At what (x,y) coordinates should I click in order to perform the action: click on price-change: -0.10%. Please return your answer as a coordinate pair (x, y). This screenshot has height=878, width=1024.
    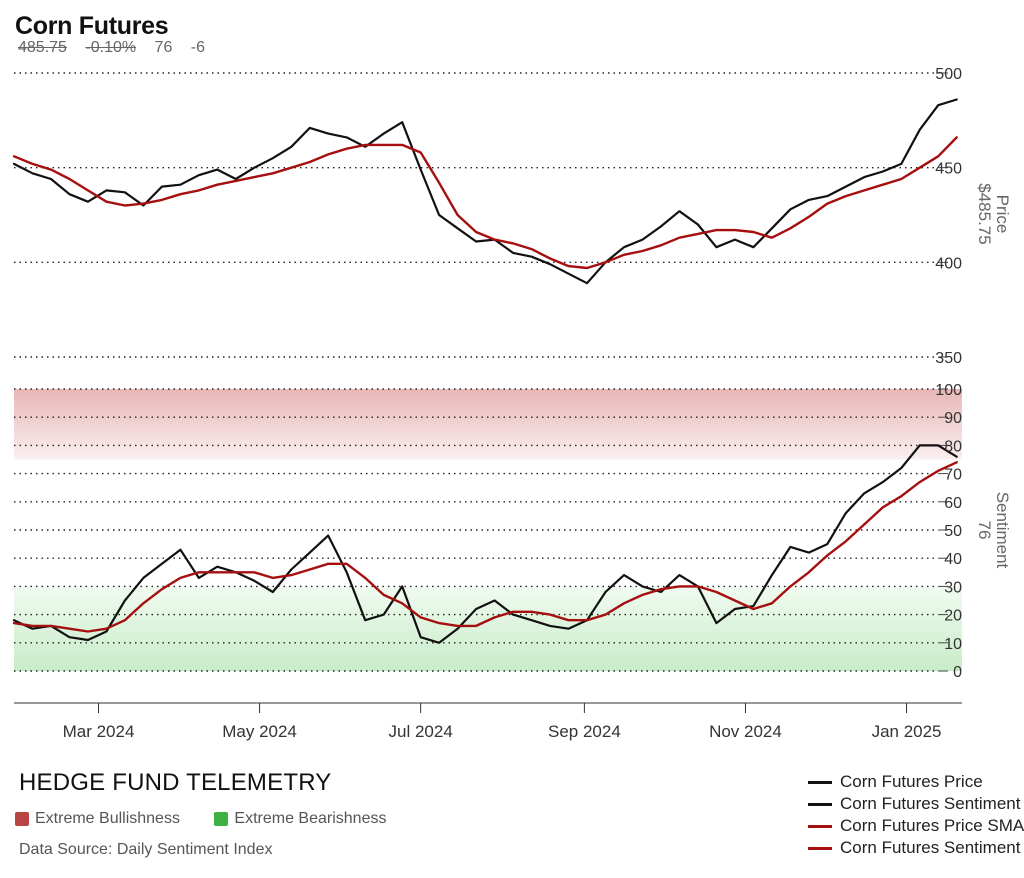
    Looking at the image, I should click on (111, 47).